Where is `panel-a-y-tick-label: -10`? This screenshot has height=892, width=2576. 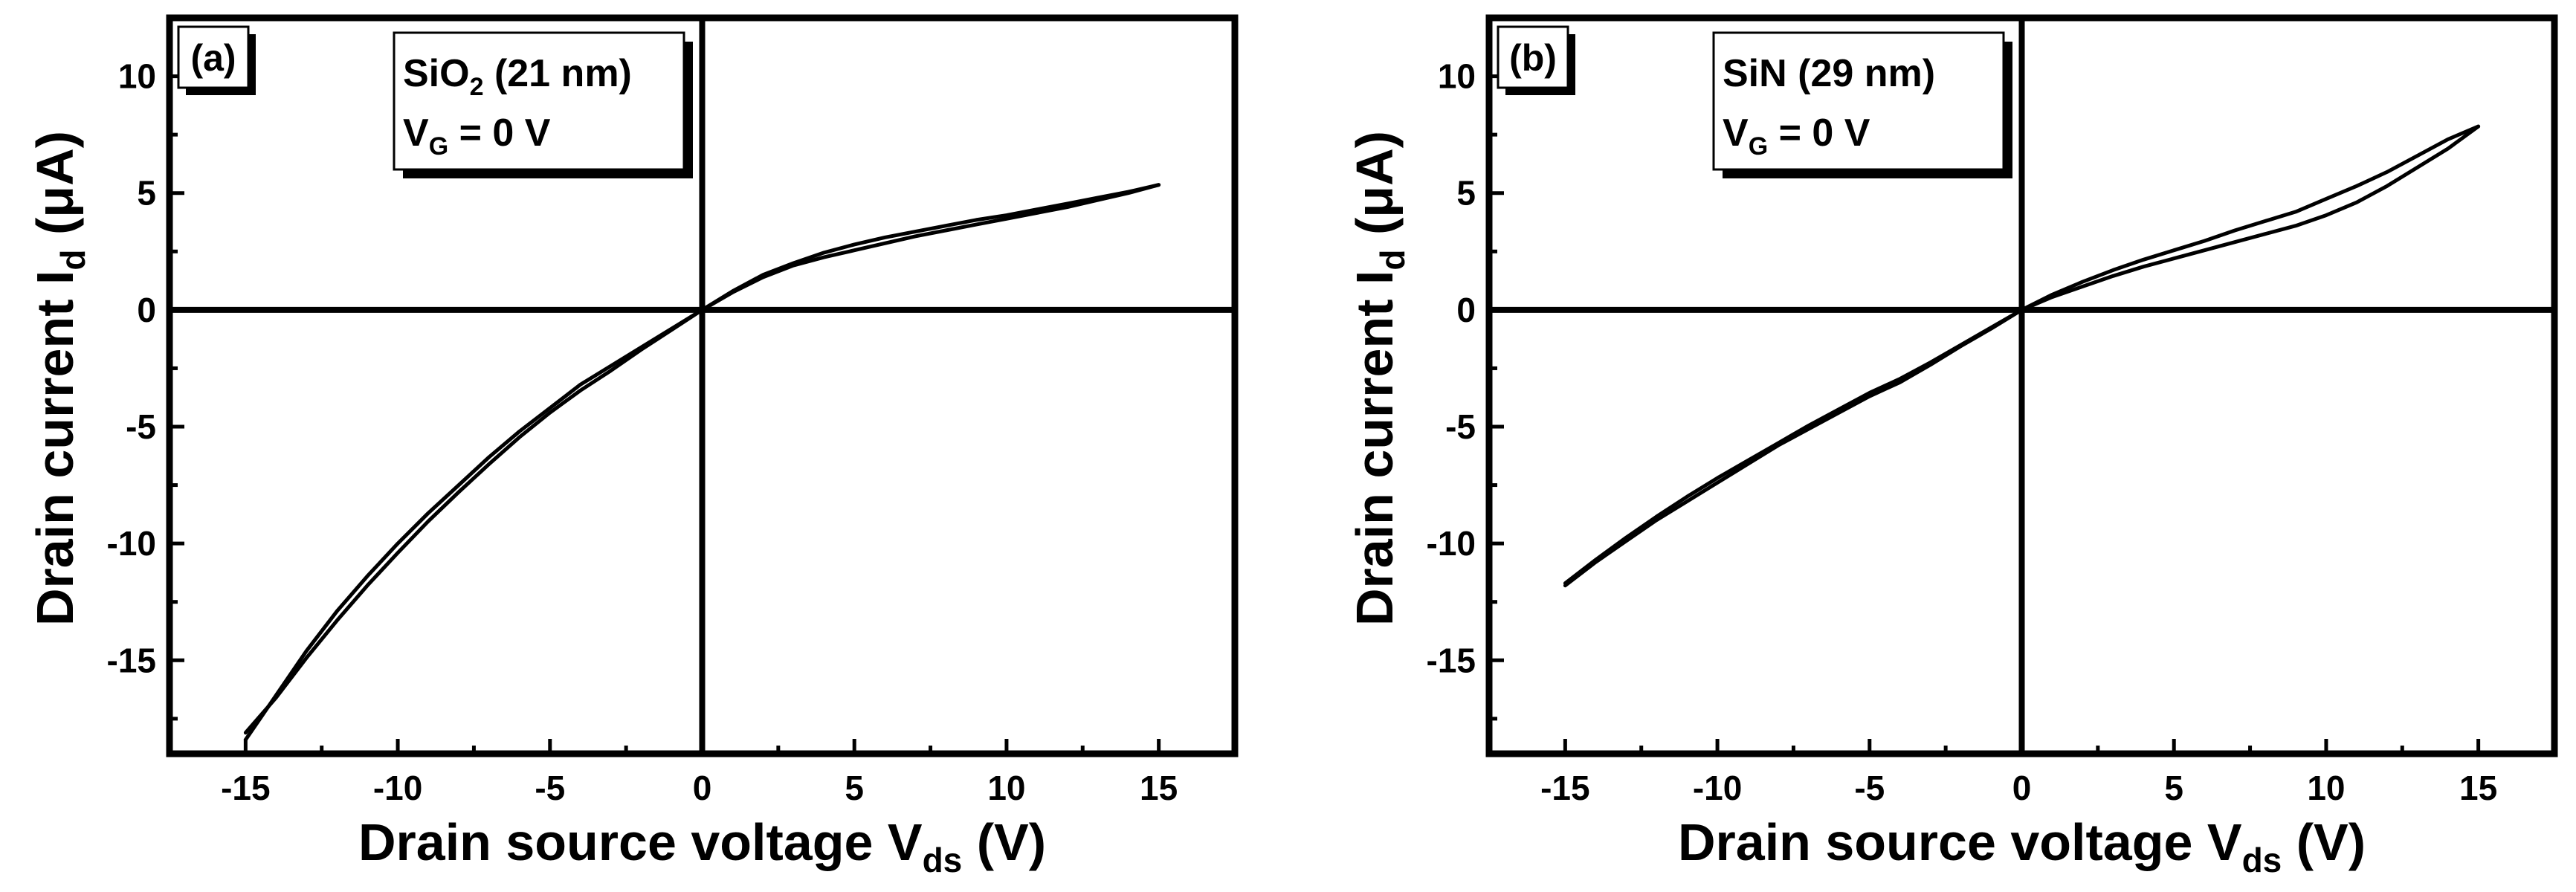 panel-a-y-tick-label: -10 is located at coordinates (131, 543).